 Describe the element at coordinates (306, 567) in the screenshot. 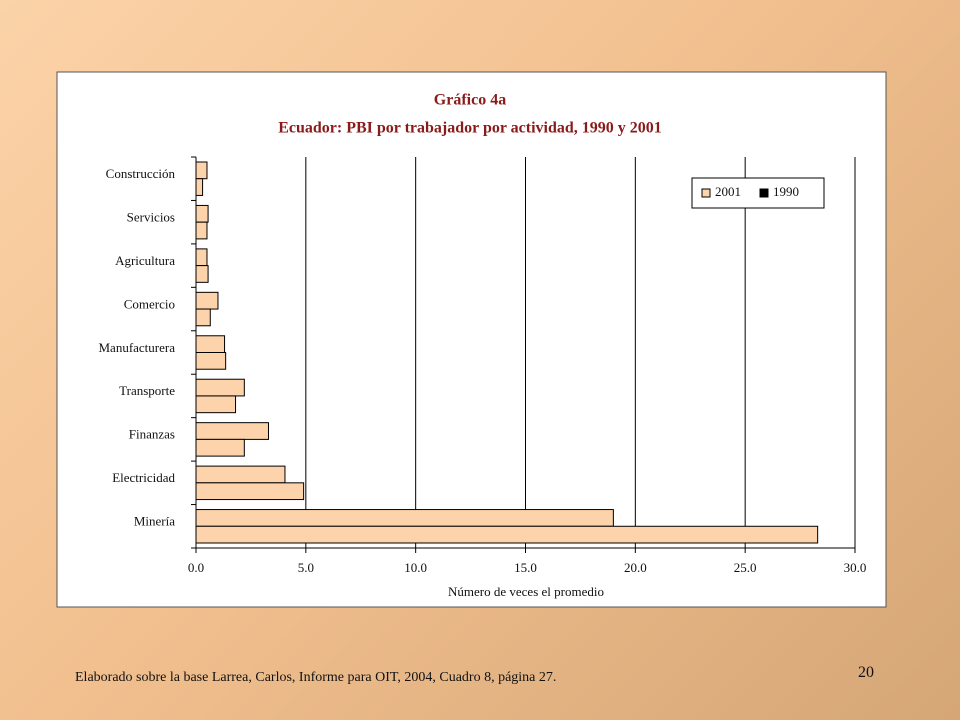

I see `x-tick-label: 5.0` at that location.